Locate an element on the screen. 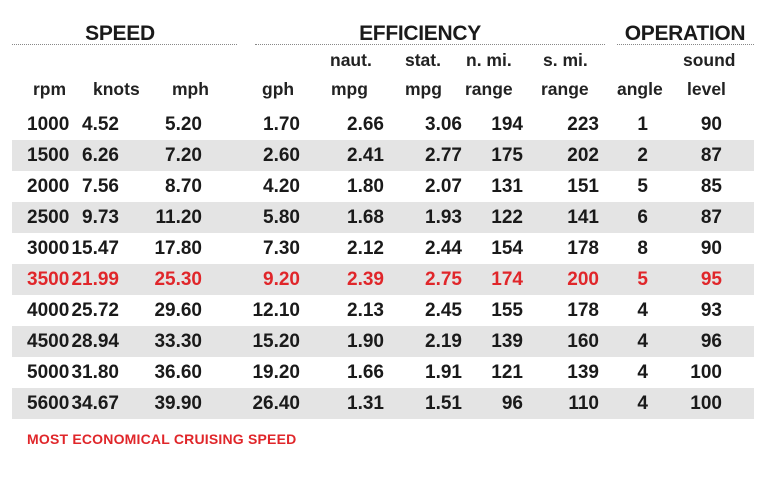 The width and height of the screenshot is (770, 477). cell-stat-mpg: 1.91 is located at coordinates (443, 372).